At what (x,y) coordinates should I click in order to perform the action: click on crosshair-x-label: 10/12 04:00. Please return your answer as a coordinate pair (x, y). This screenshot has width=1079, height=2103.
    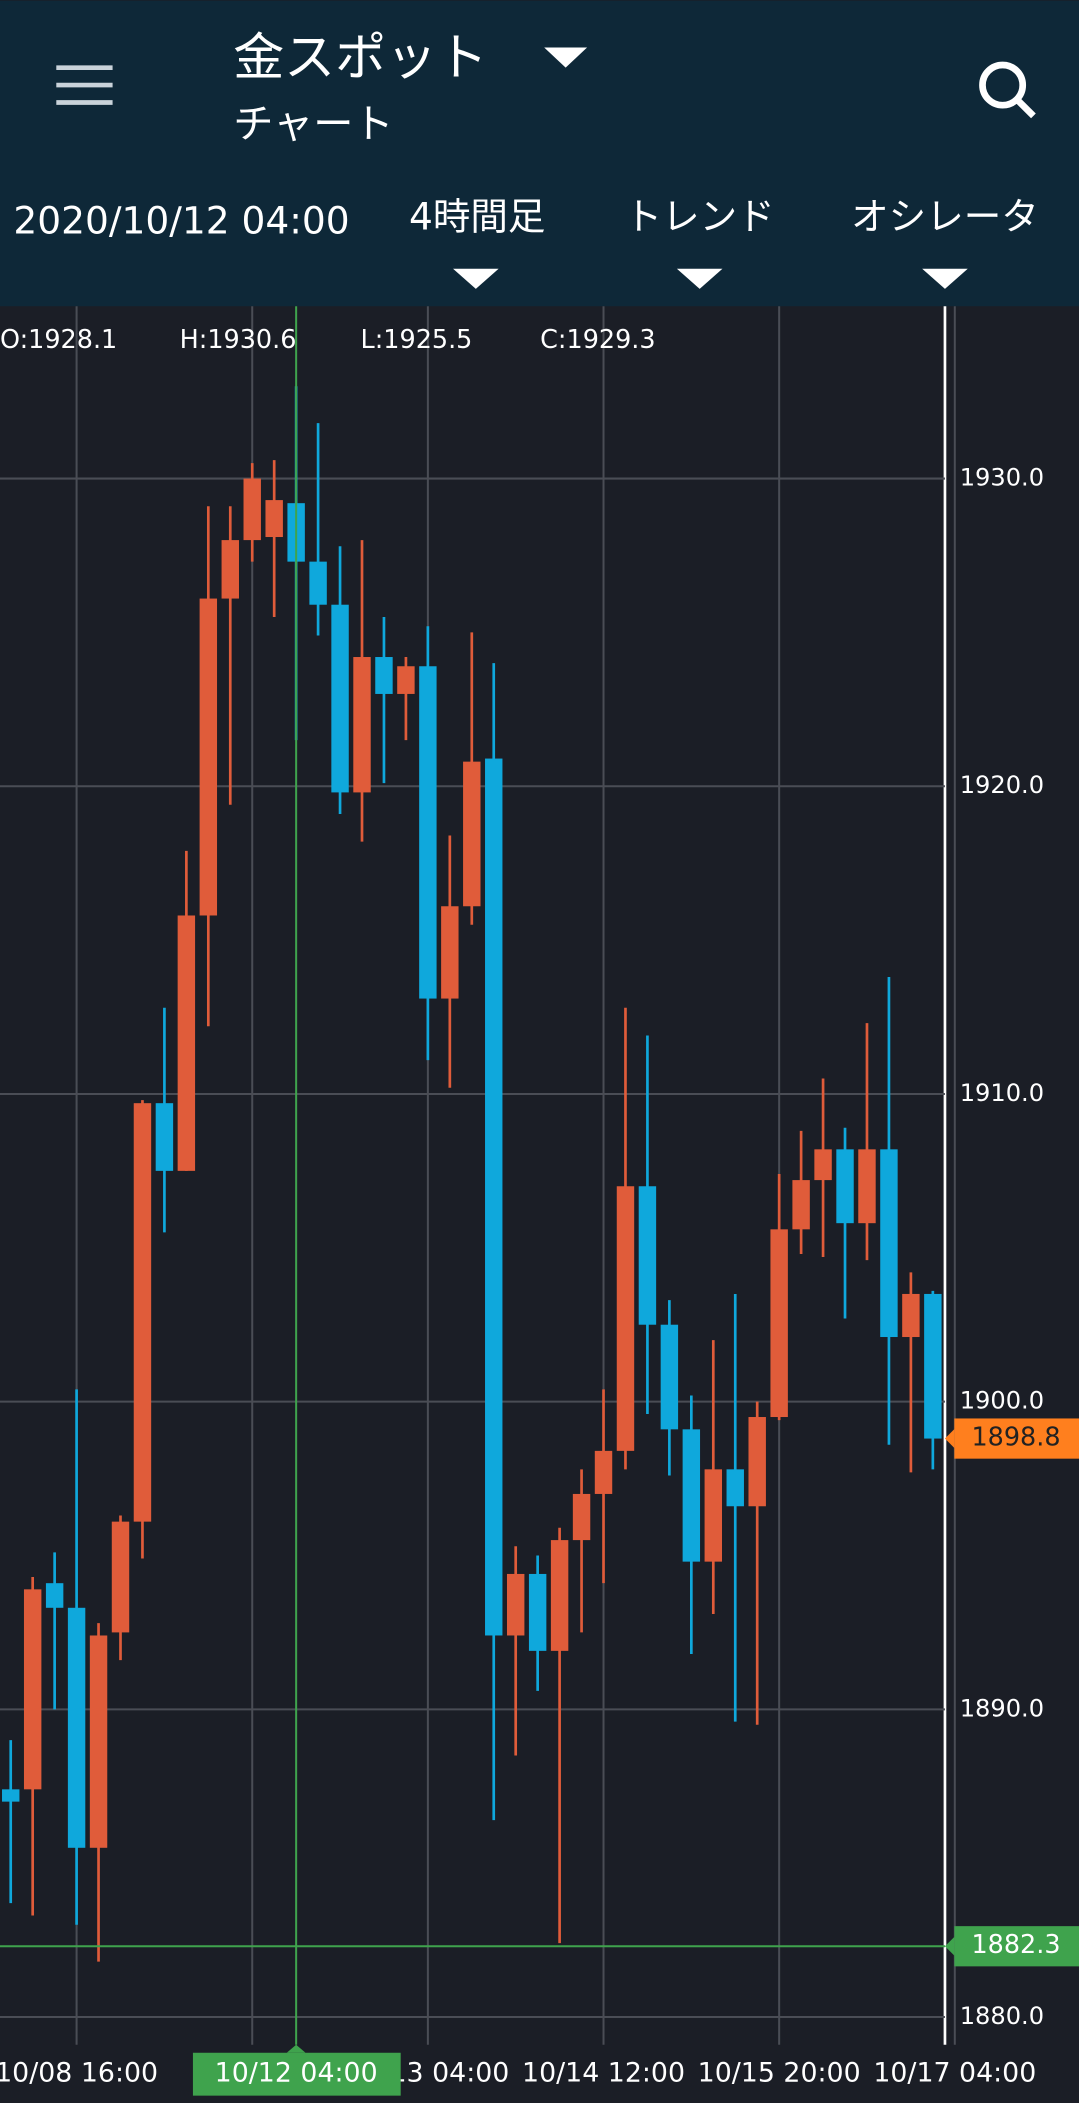
    Looking at the image, I should click on (296, 2073).